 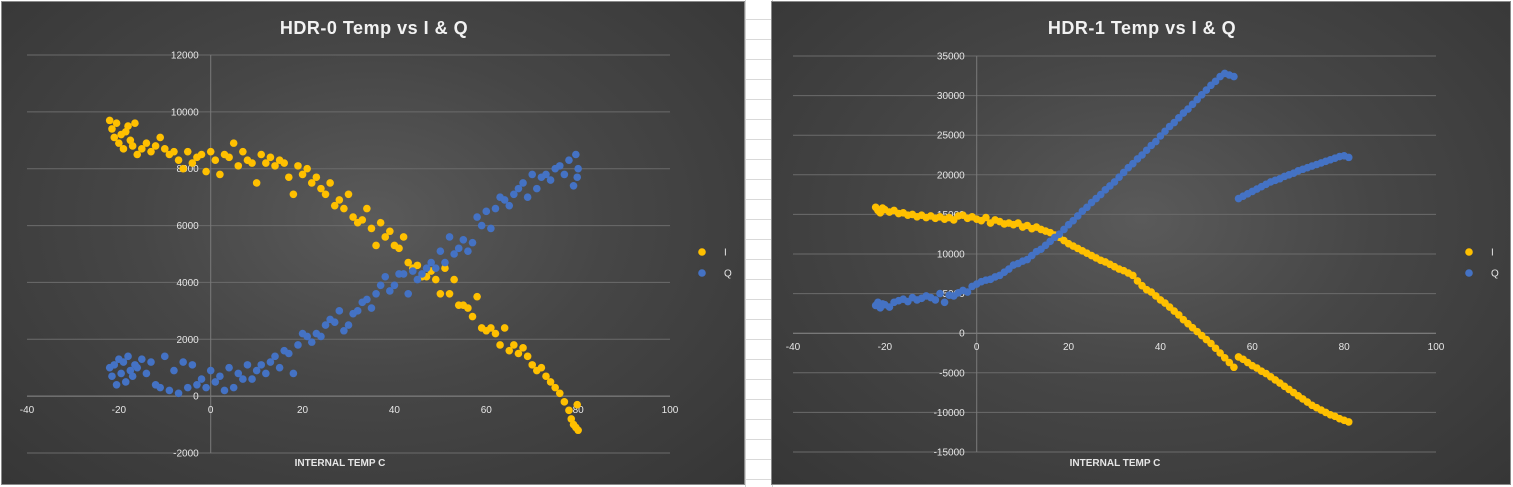 What do you see at coordinates (1142, 28) in the screenshot?
I see `chart-title: HDR-1 Temp vs I & Q` at bounding box center [1142, 28].